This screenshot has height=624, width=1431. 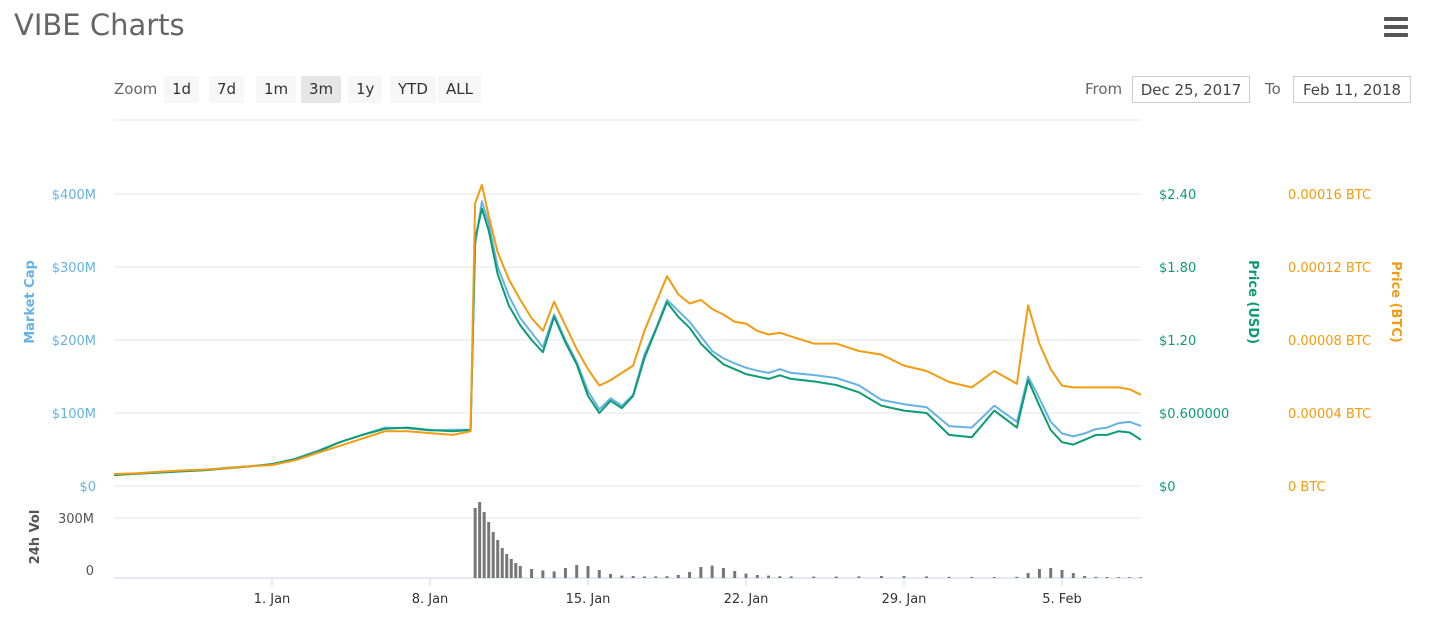 I want to click on price-btc-tick-label: 0.00012 BTC, so click(x=1329, y=268).